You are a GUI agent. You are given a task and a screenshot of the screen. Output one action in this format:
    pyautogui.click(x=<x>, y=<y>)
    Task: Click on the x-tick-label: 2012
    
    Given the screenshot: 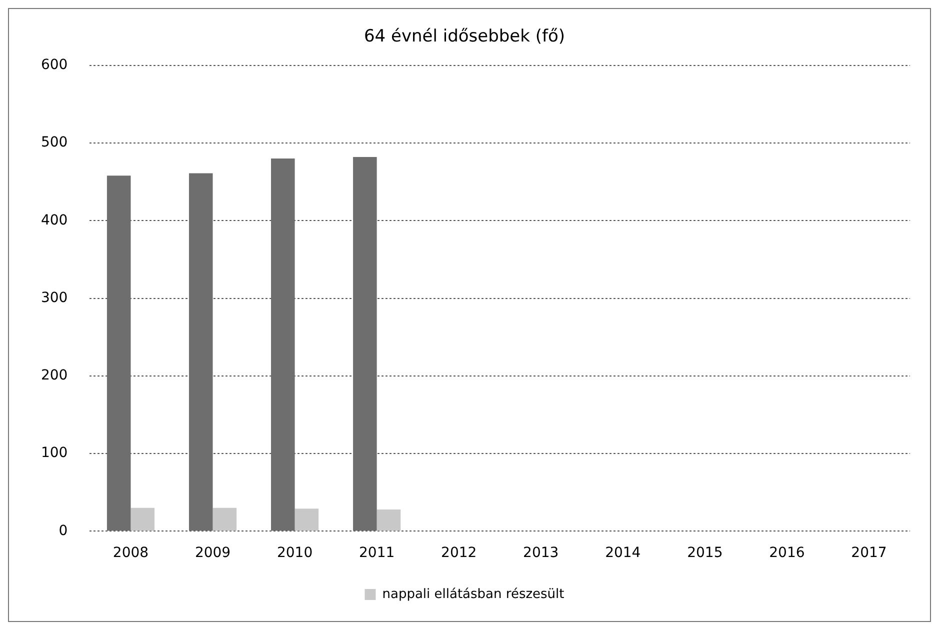 What is the action you would take?
    pyautogui.click(x=459, y=553)
    